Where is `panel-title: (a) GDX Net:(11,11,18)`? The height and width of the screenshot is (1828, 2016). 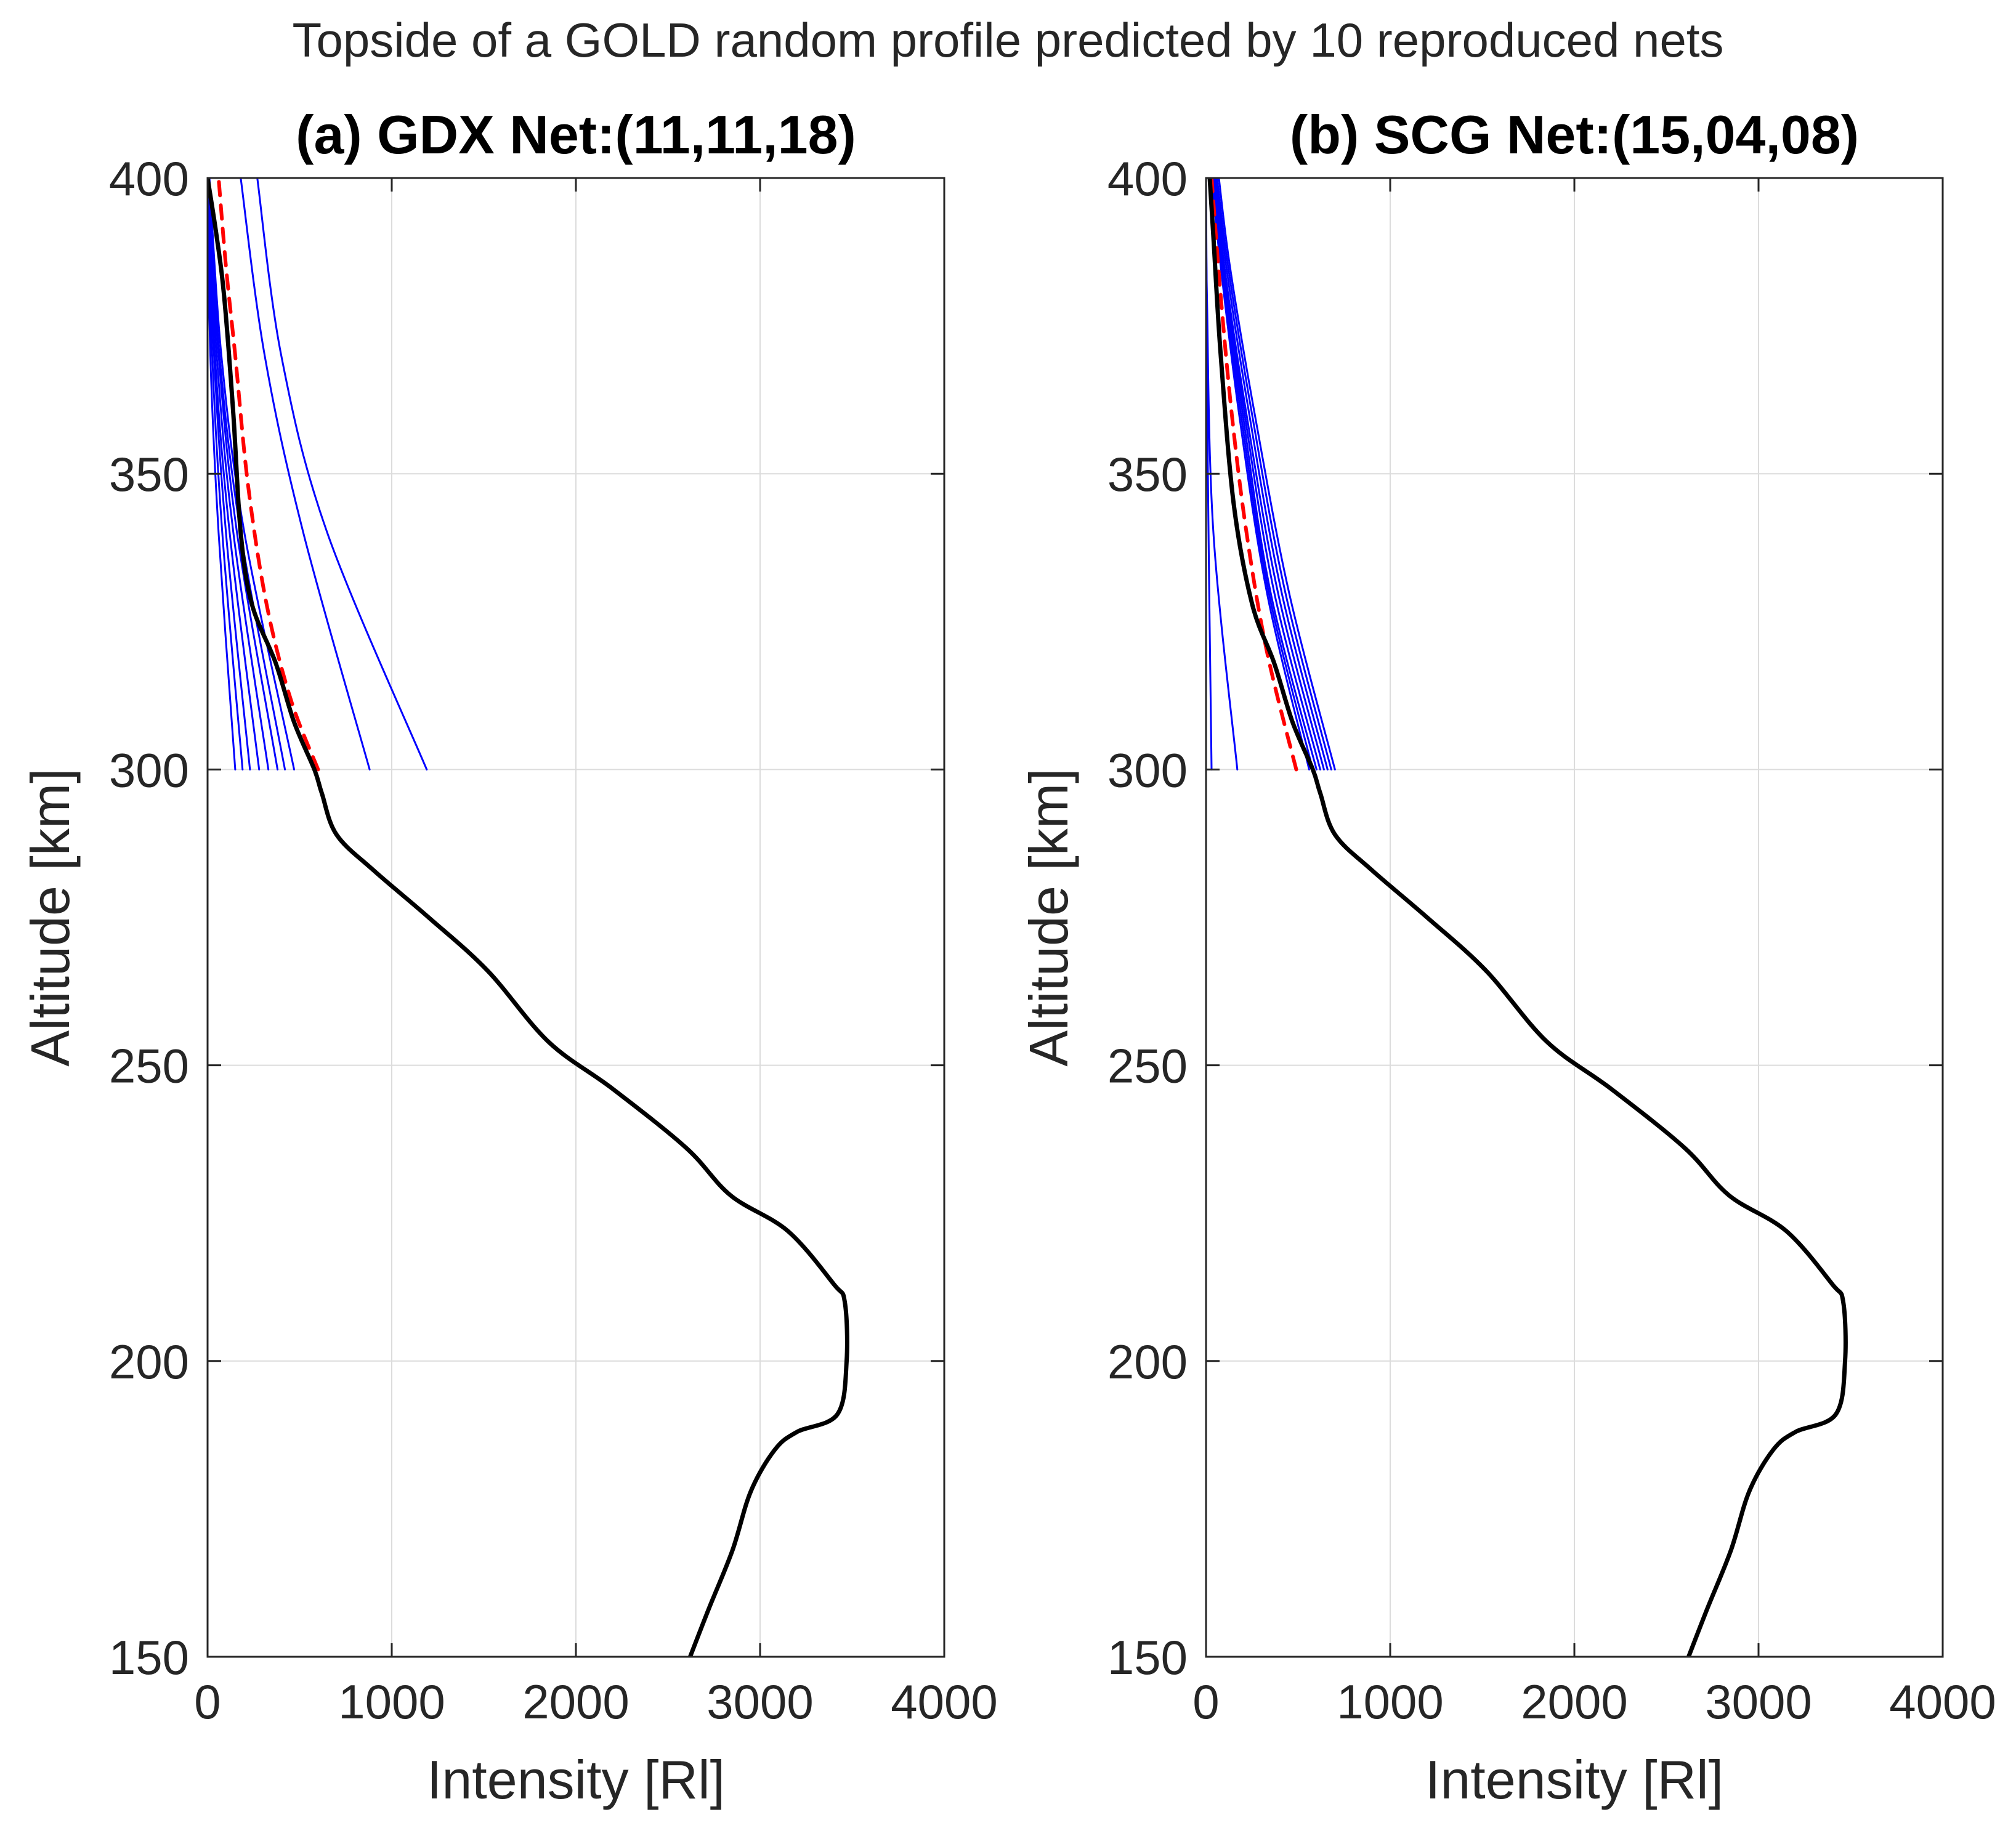 panel-title: (a) GDX Net:(11,11,18) is located at coordinates (576, 134).